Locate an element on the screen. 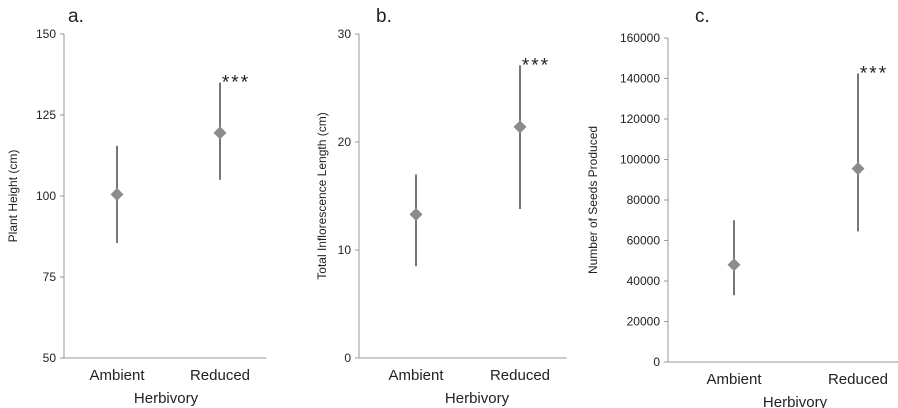 The height and width of the screenshot is (408, 898). y-tick-label: 125 is located at coordinates (46, 115).